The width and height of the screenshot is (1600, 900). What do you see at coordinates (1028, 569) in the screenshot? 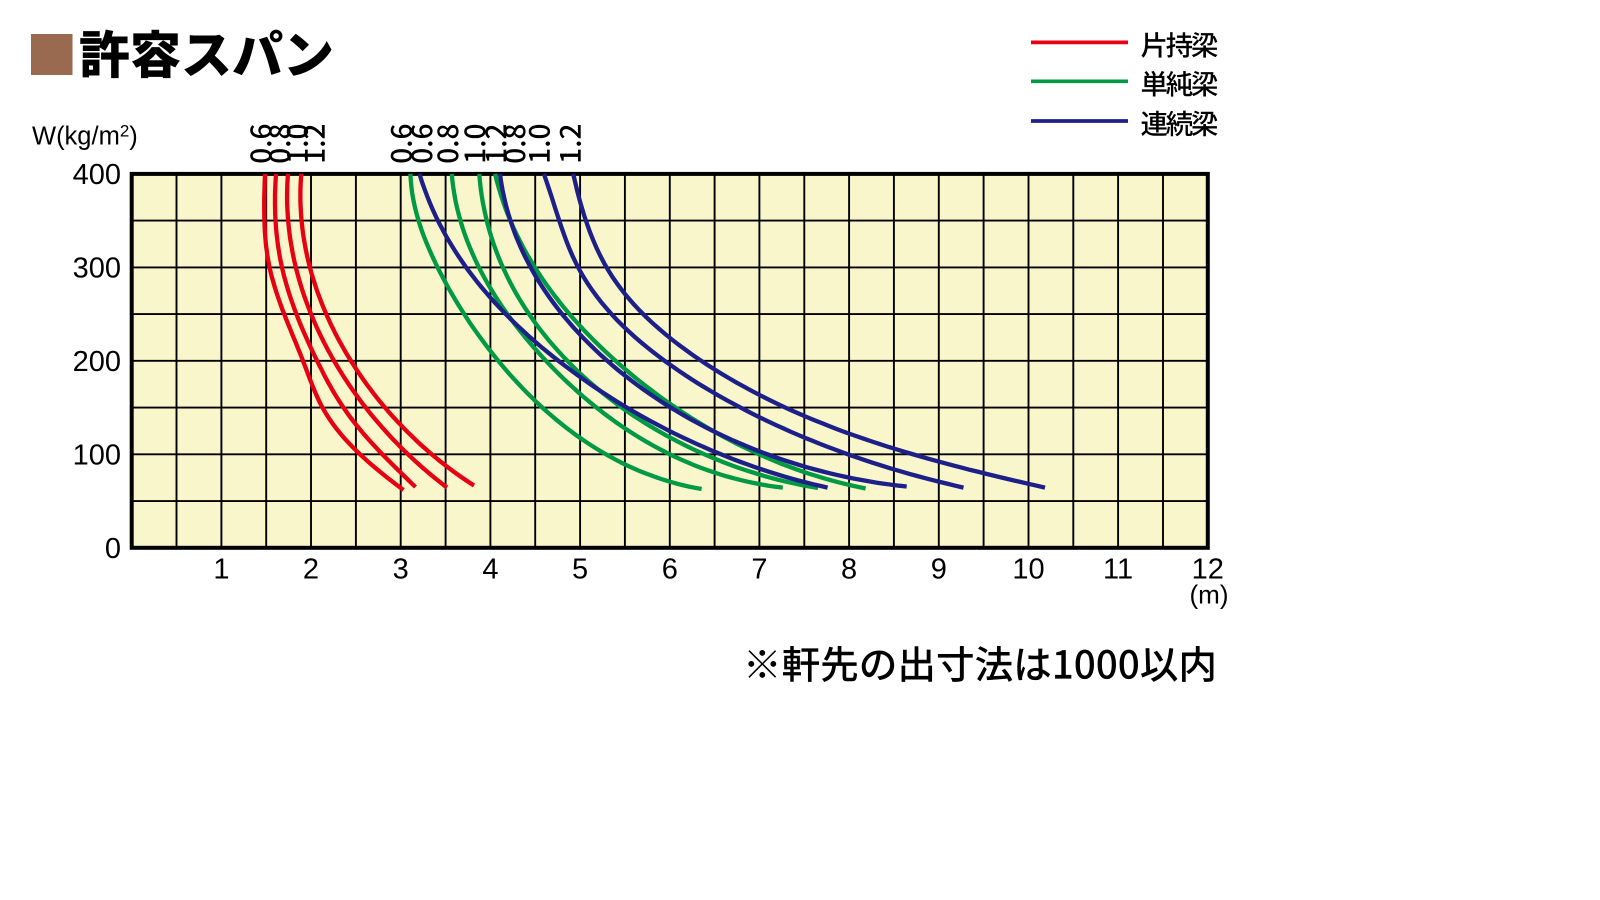
I see `svg-text: 10` at bounding box center [1028, 569].